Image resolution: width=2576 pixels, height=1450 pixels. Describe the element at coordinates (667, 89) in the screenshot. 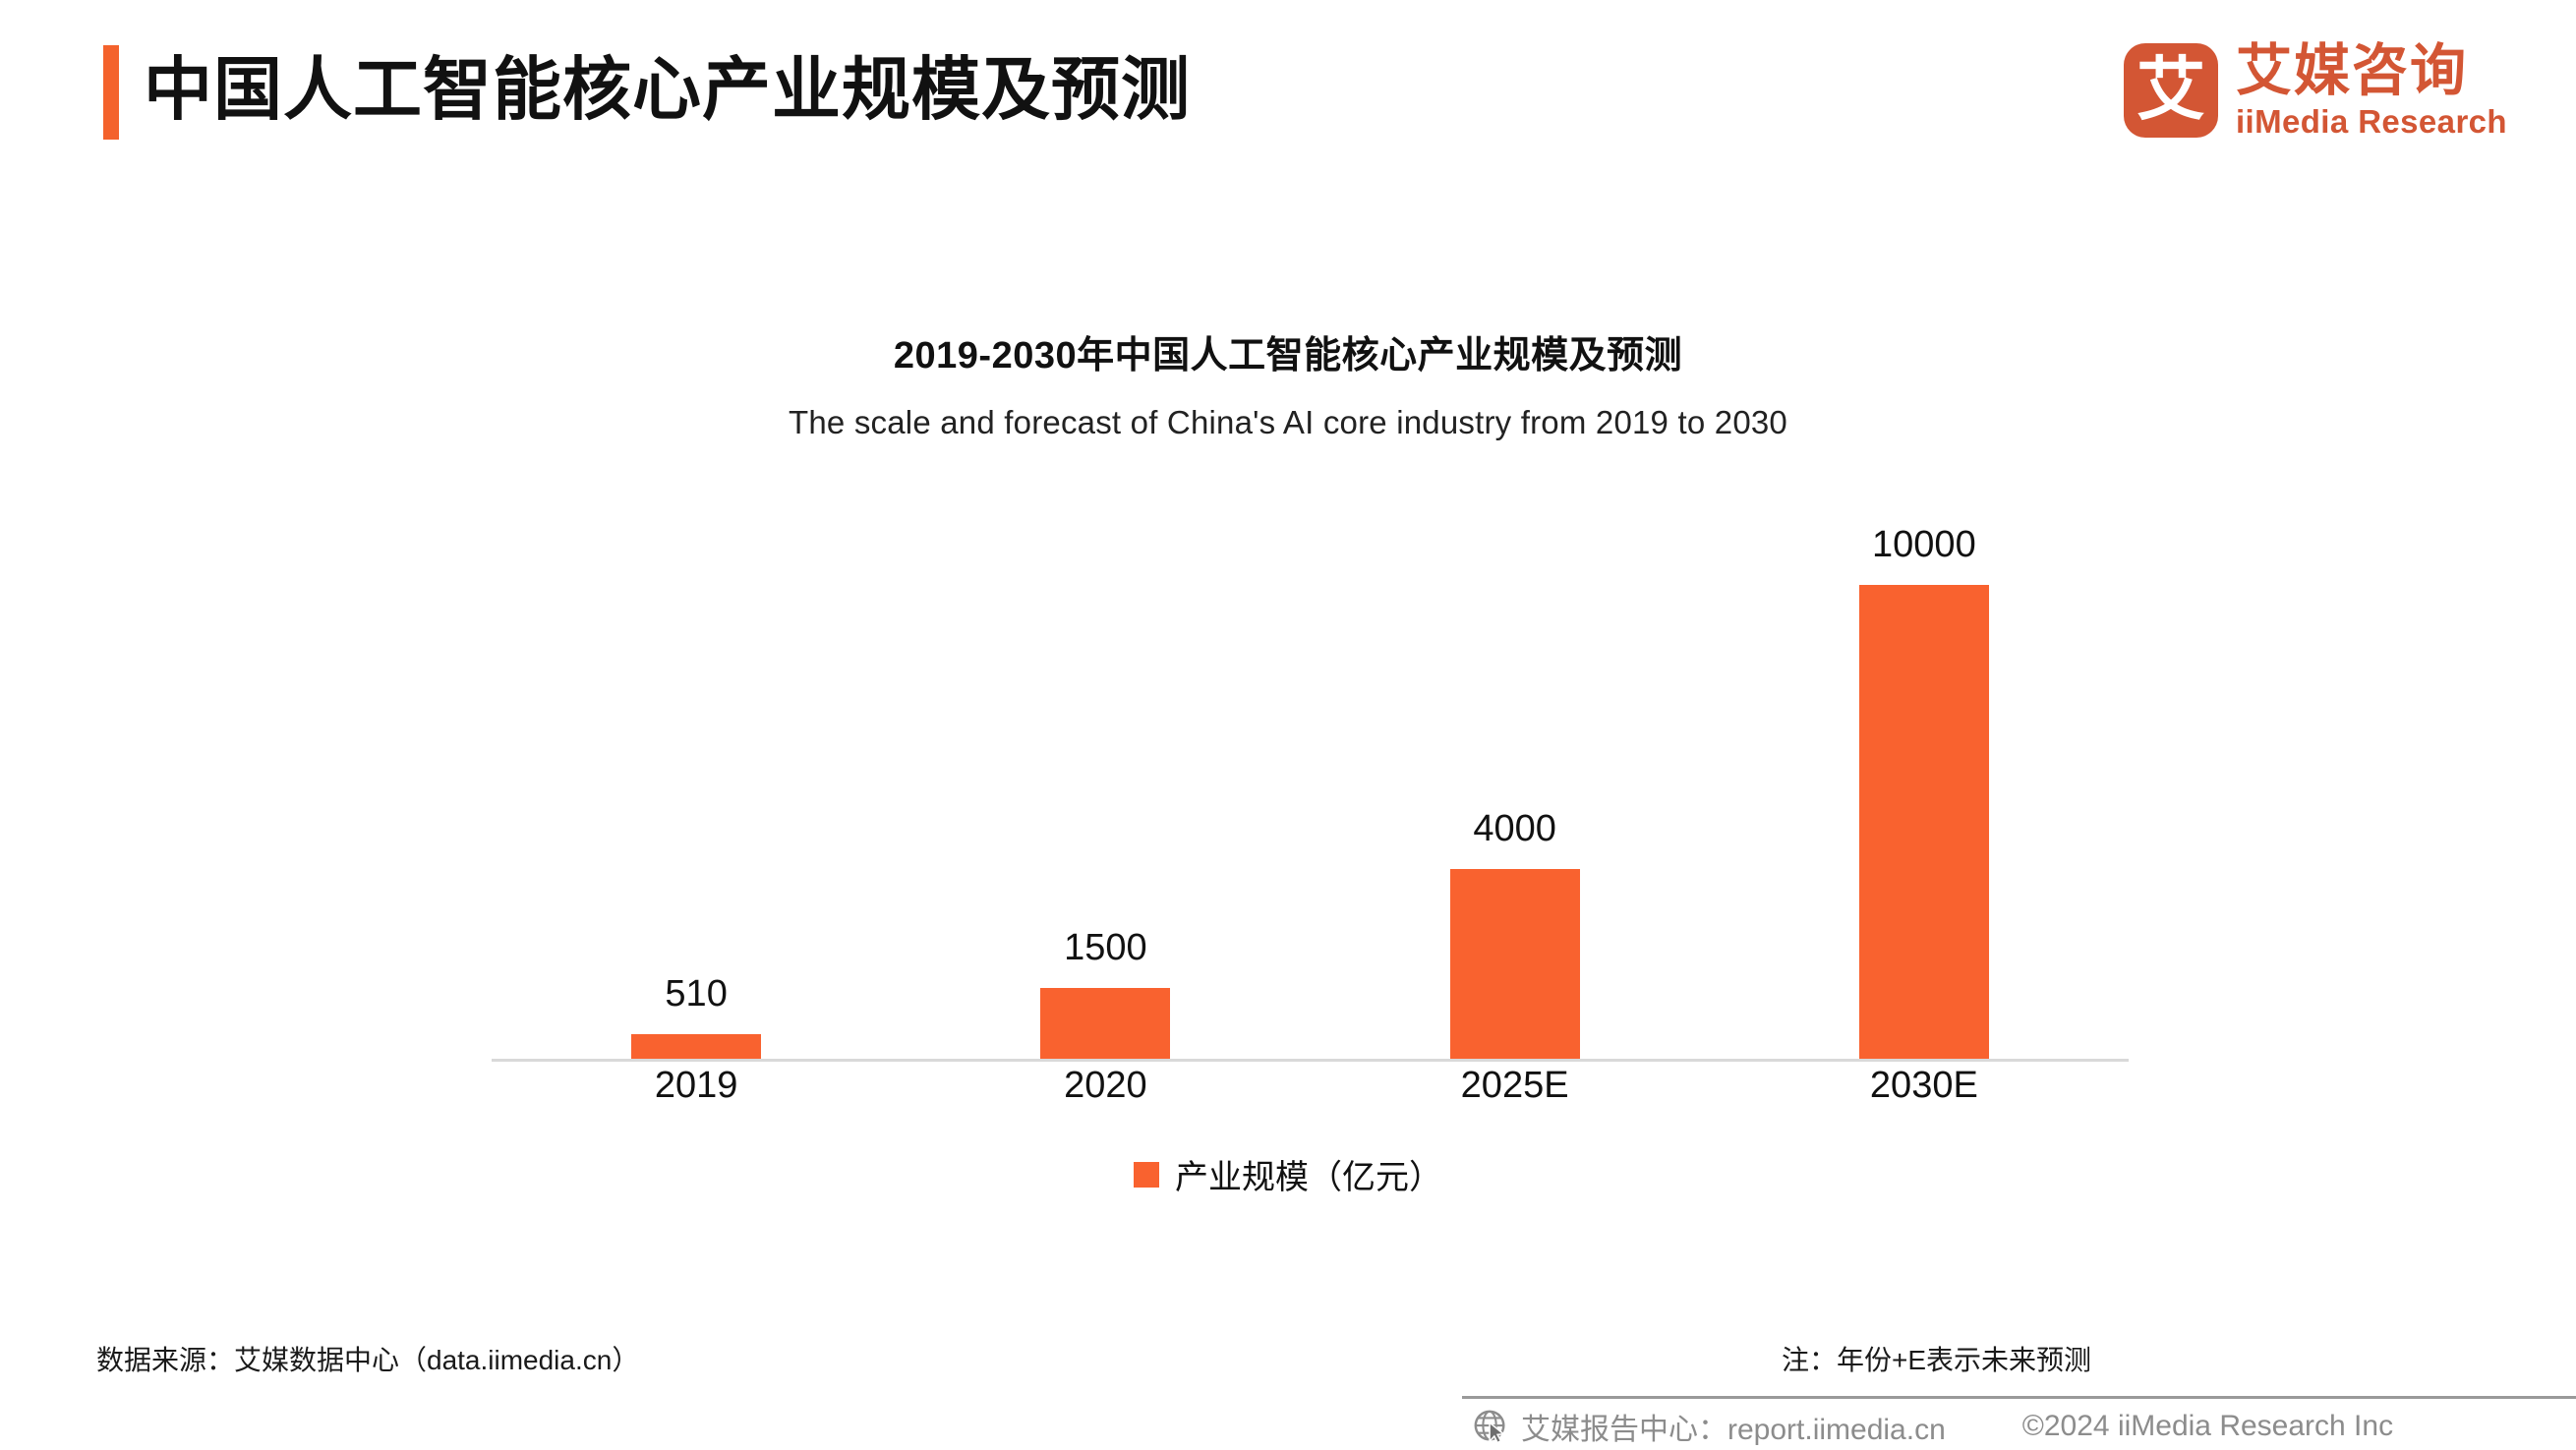

I see `page-title: 中国人工智能核心产业规模及预测` at that location.